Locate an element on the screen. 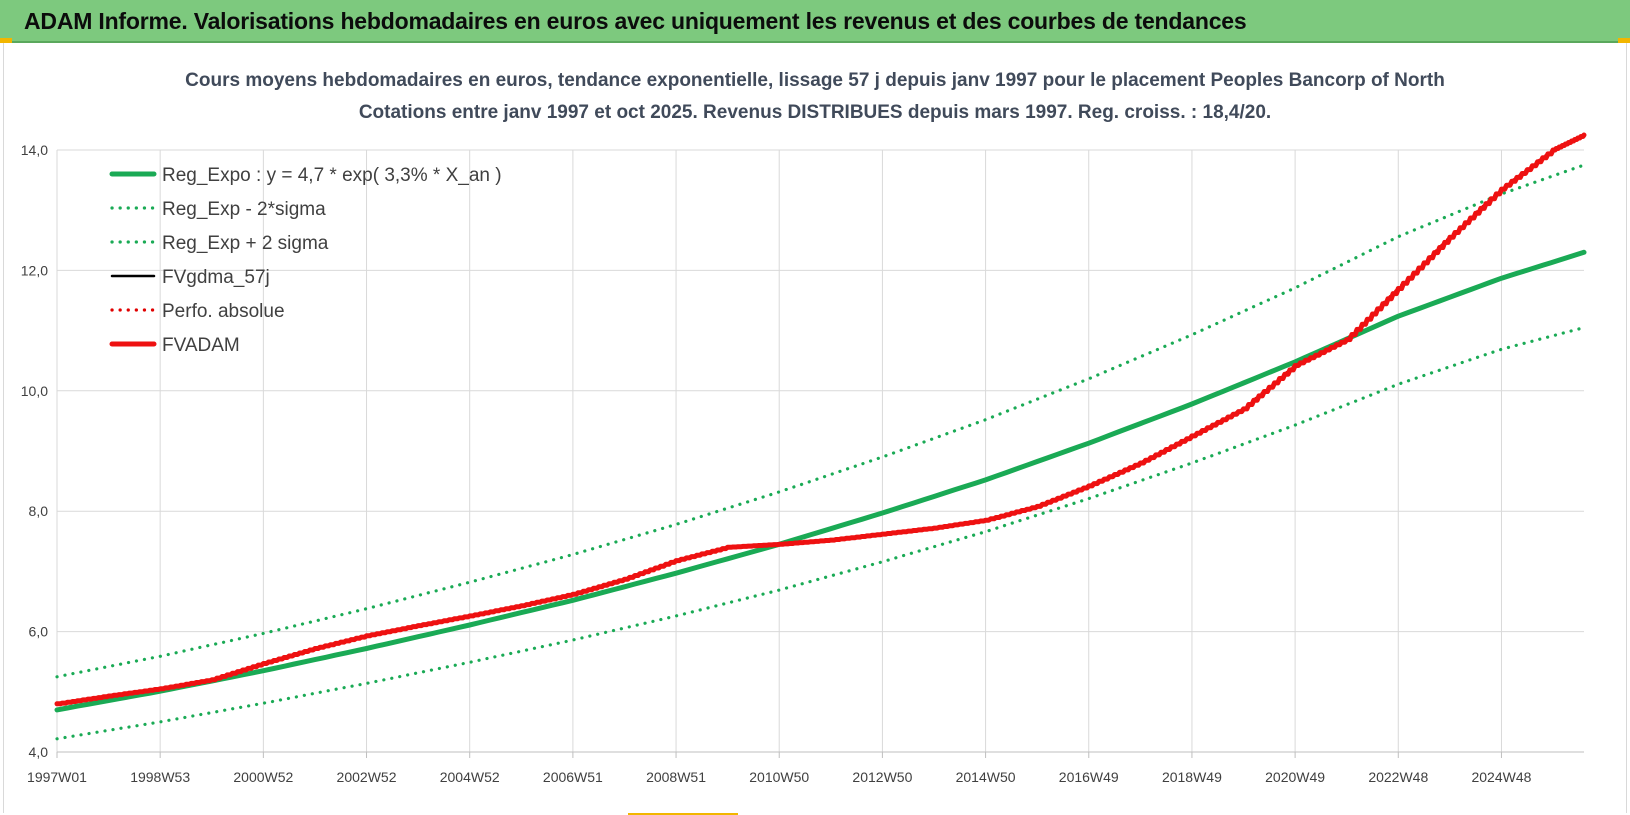 The height and width of the screenshot is (815, 1630). legend-label-2: Reg_Exp + 2 sigma is located at coordinates (245, 243).